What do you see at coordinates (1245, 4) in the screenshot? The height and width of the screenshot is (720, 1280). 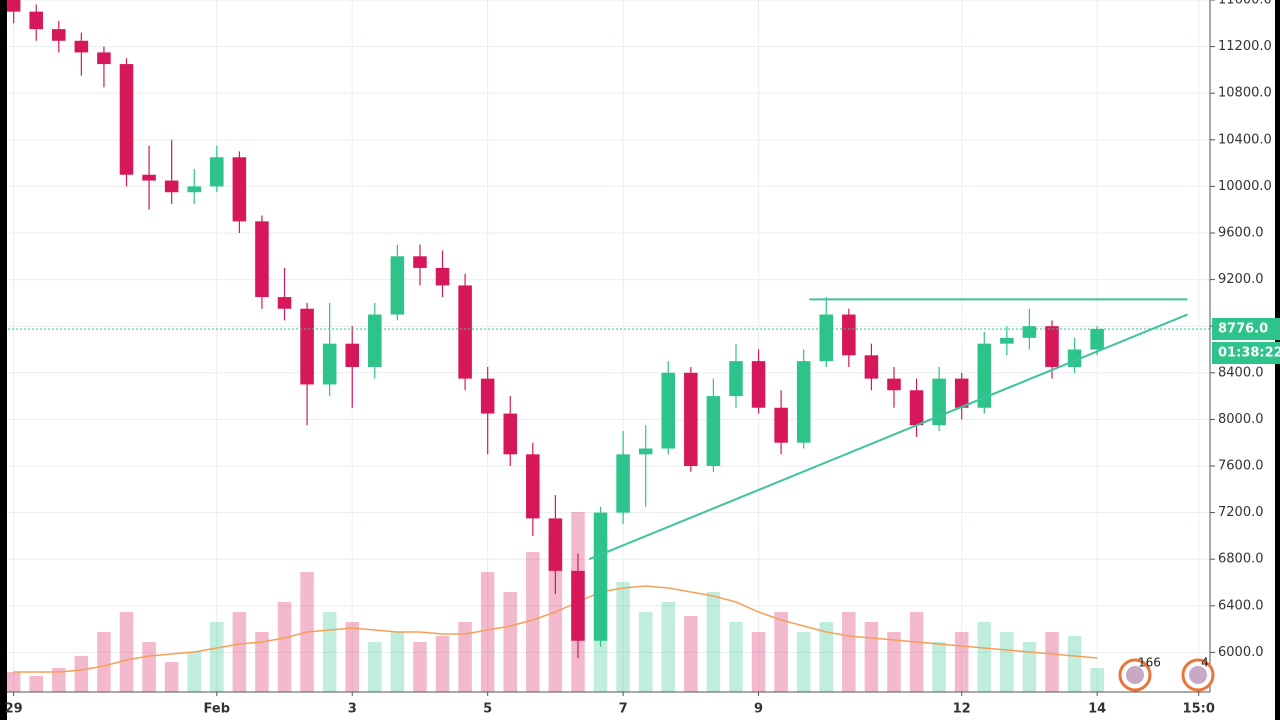 I see `y-tick-label: 11600.0` at bounding box center [1245, 4].